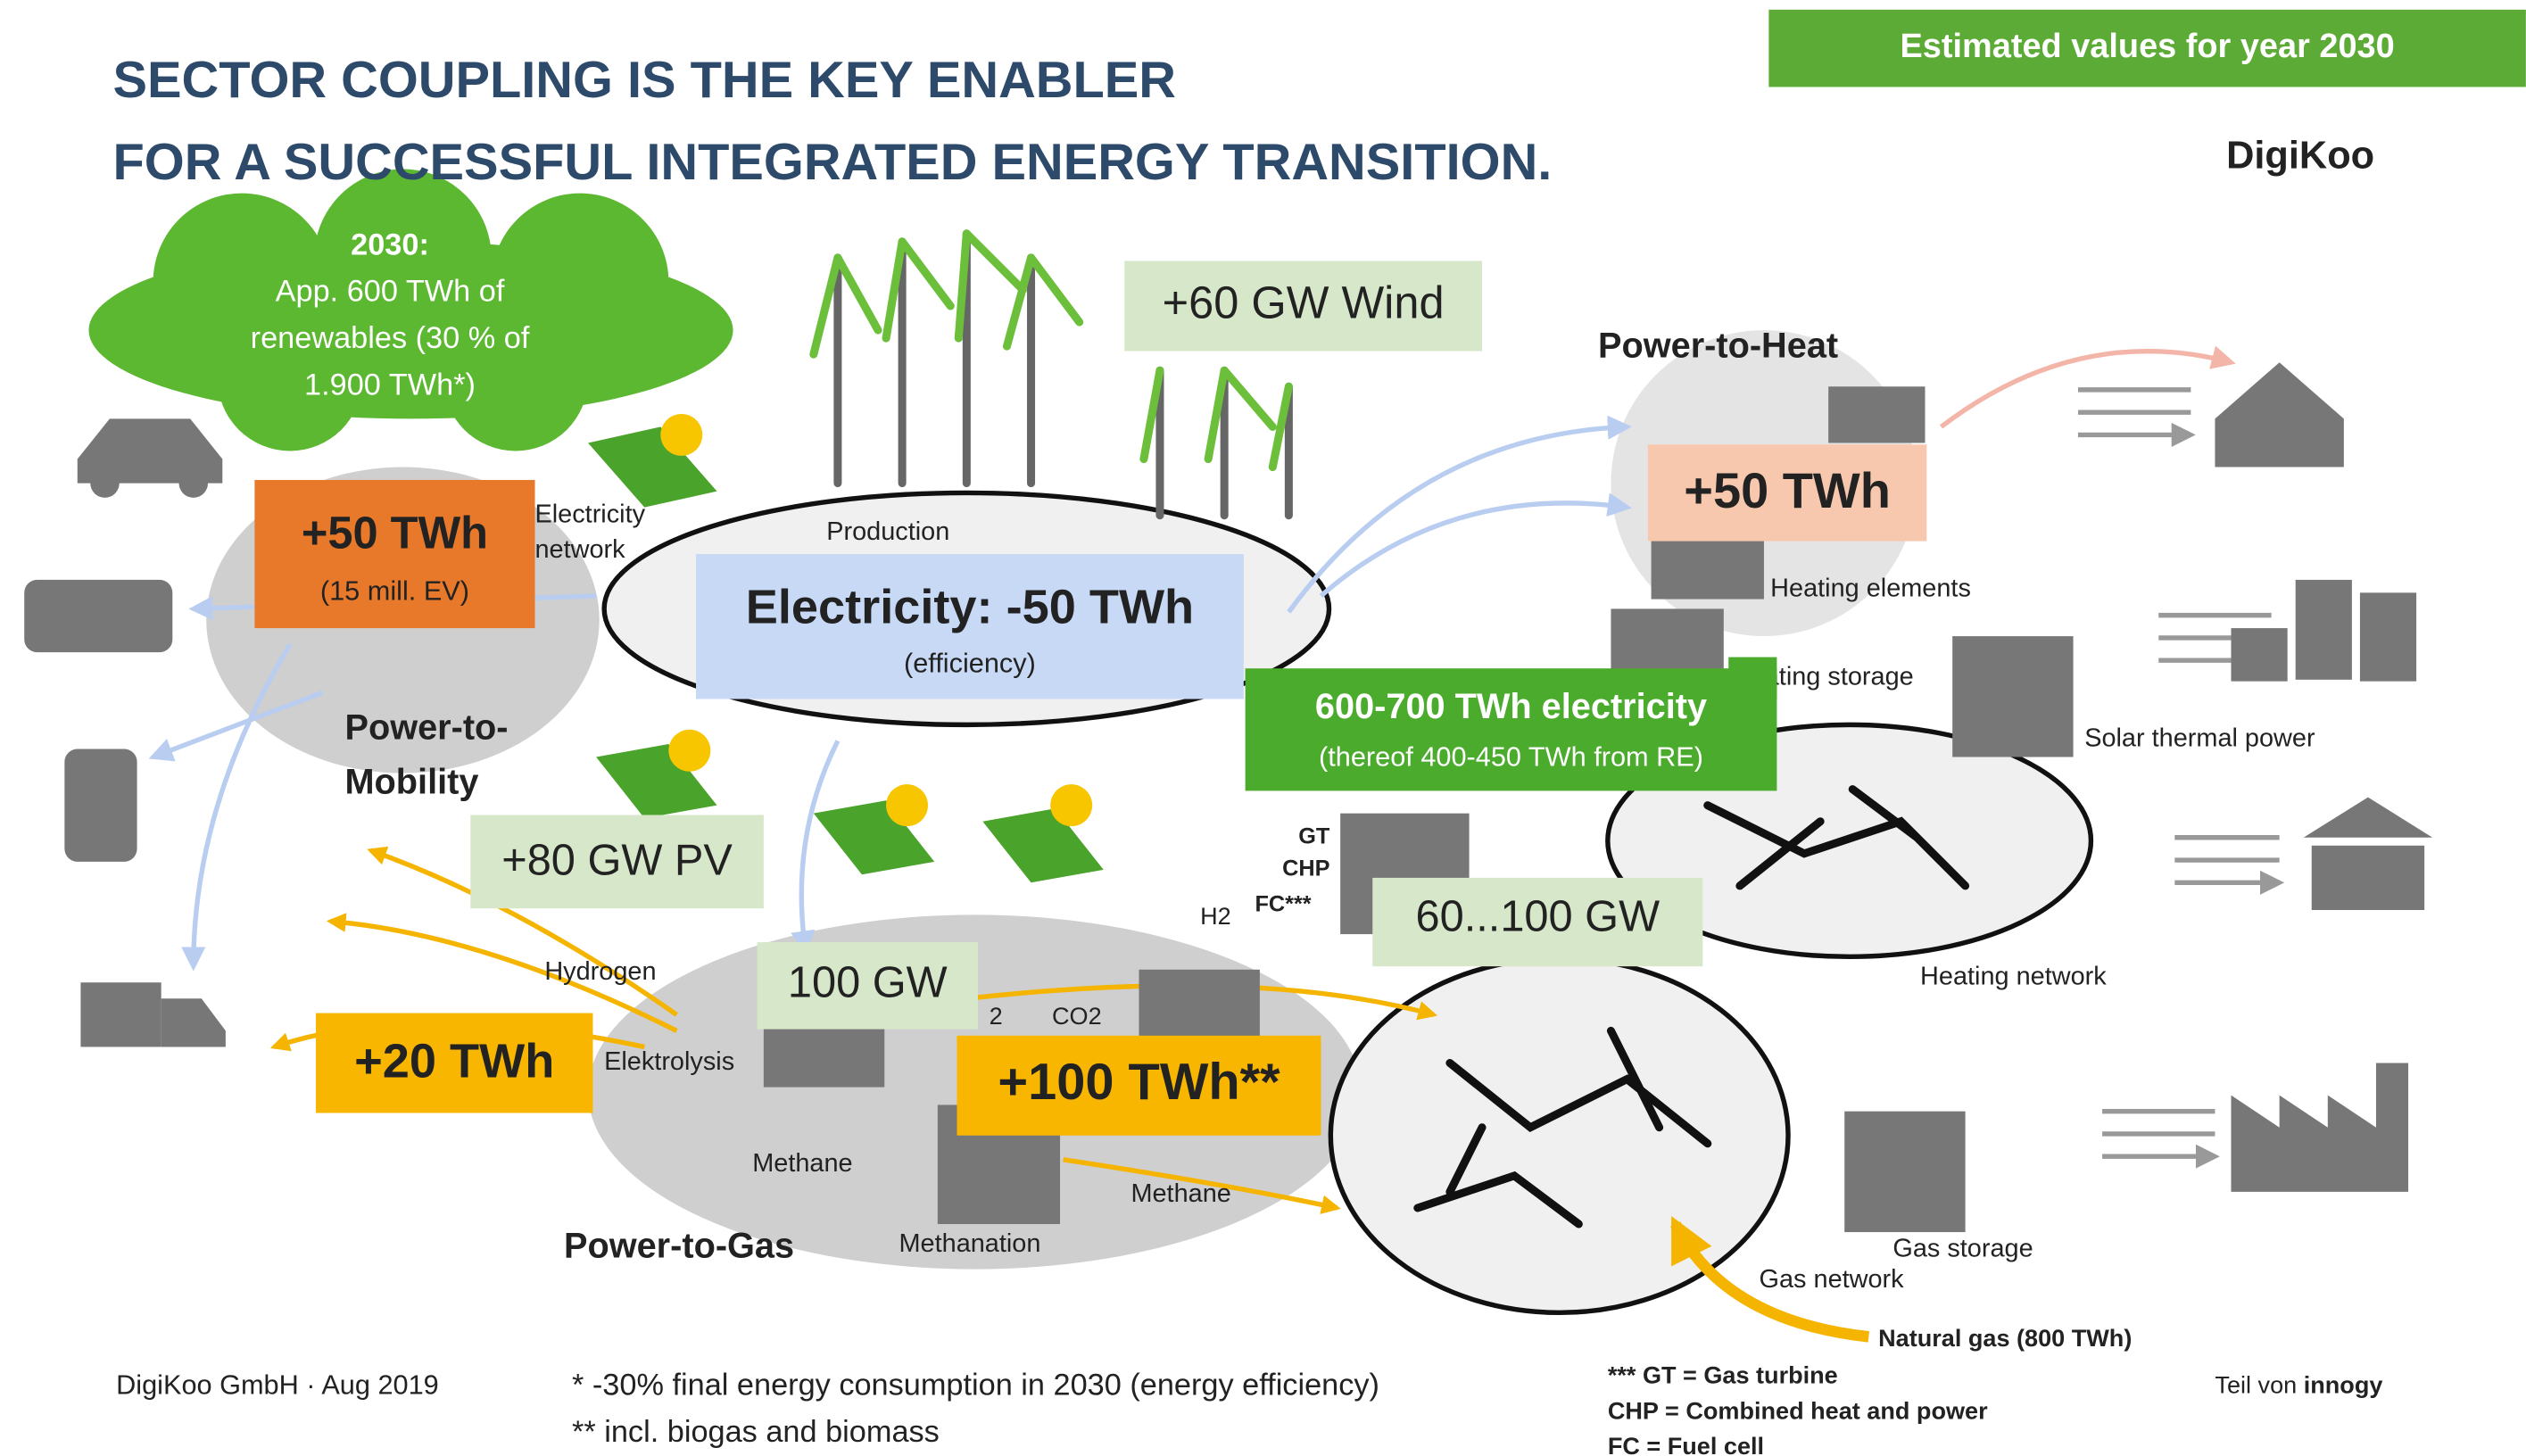 Image resolution: width=2526 pixels, height=1456 pixels. What do you see at coordinates (1798, 1410) in the screenshot?
I see `footer-legend: CHP = Combined heat and power` at bounding box center [1798, 1410].